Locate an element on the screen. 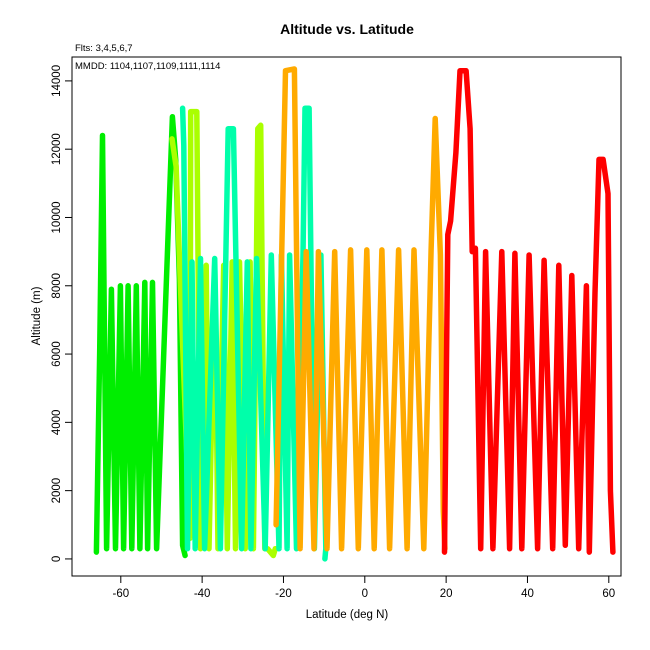 The width and height of the screenshot is (650, 650). x-tick-label: -20 is located at coordinates (283, 594).